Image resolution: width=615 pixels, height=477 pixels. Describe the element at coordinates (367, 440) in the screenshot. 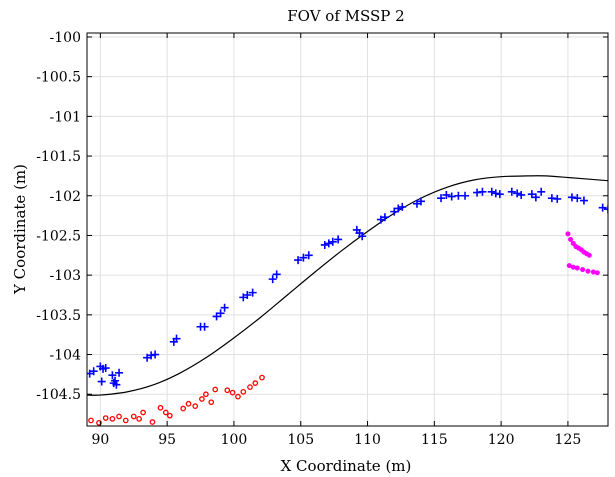

I see `x-tick-label: 110` at that location.